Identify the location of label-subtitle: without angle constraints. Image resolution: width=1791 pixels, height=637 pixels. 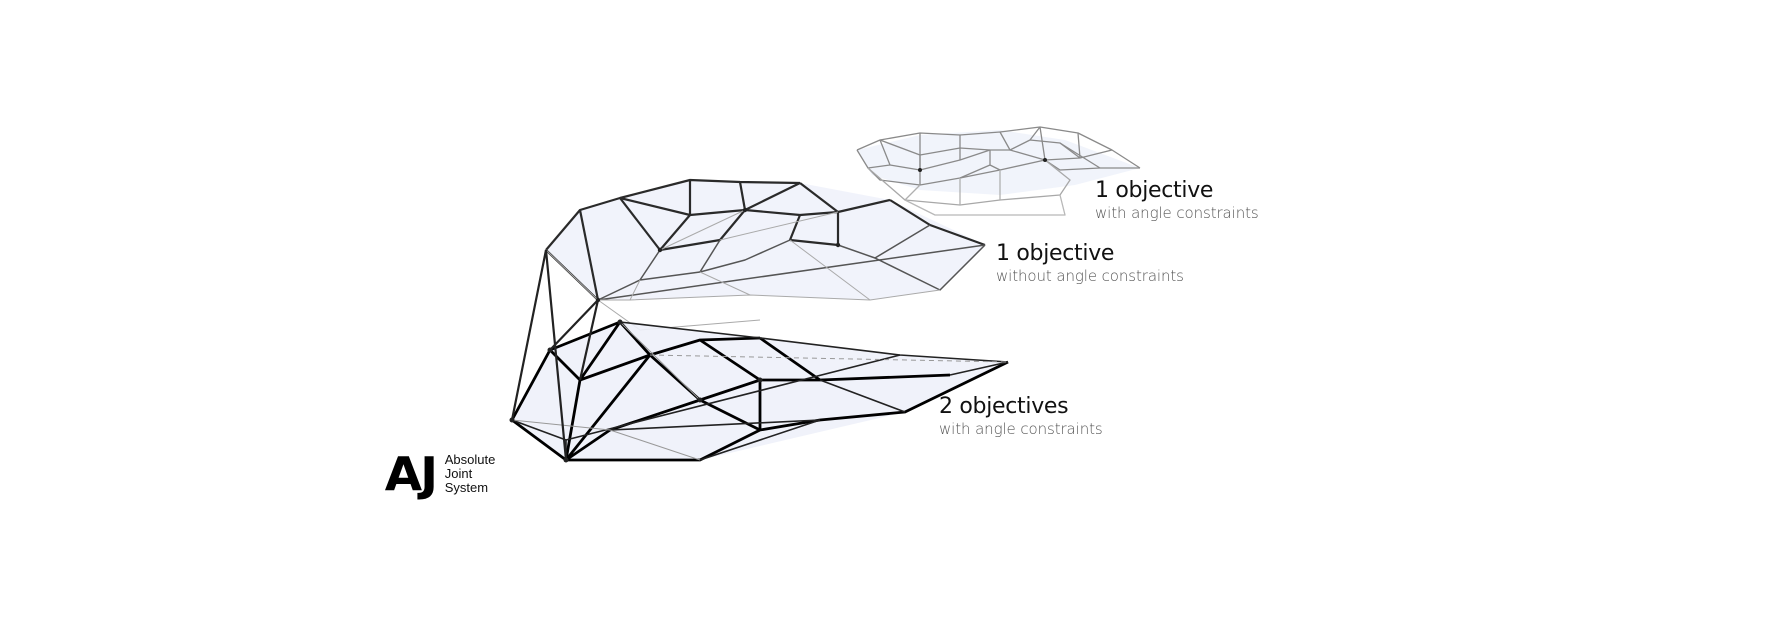
(1090, 276).